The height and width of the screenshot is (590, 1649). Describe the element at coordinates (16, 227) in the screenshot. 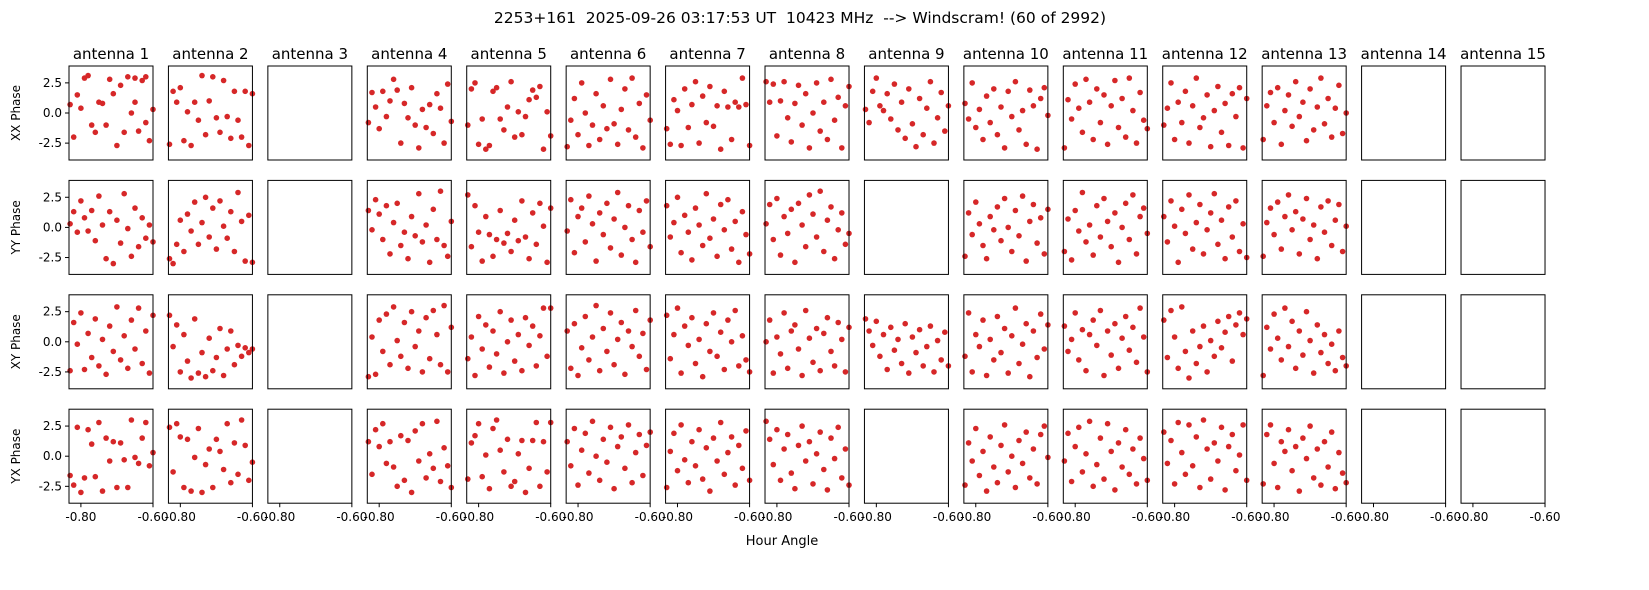

I see `row-label-yy: YY Phase` at that location.